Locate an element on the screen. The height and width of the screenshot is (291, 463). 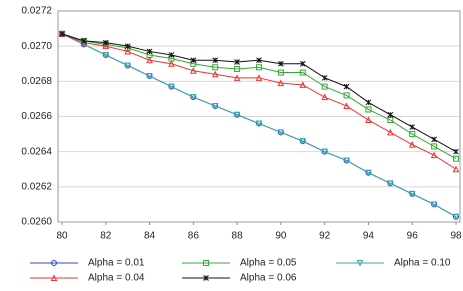
y-tick-label: 0.0264 is located at coordinates (36, 151).